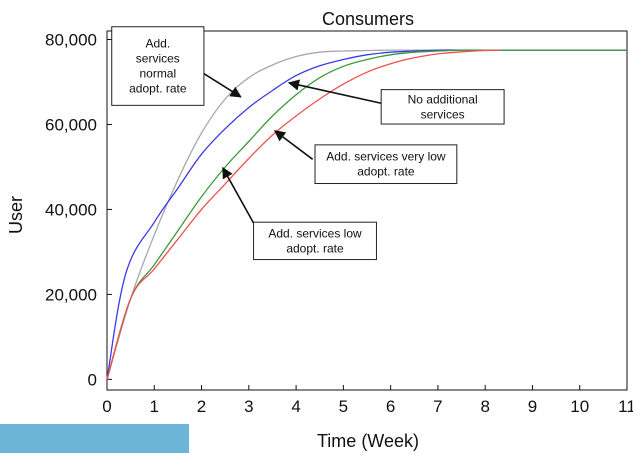 This screenshot has width=633, height=453. What do you see at coordinates (443, 99) in the screenshot?
I see `annotation-text: No additional` at bounding box center [443, 99].